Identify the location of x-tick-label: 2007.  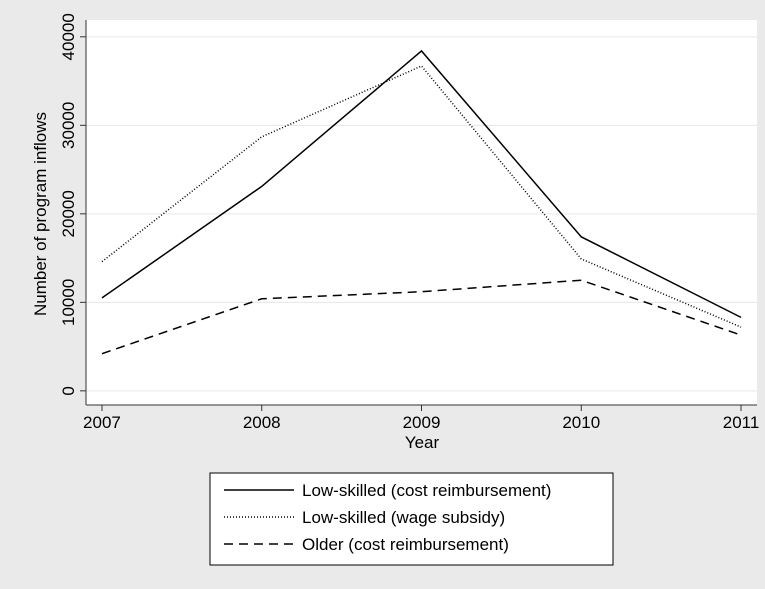
(102, 422).